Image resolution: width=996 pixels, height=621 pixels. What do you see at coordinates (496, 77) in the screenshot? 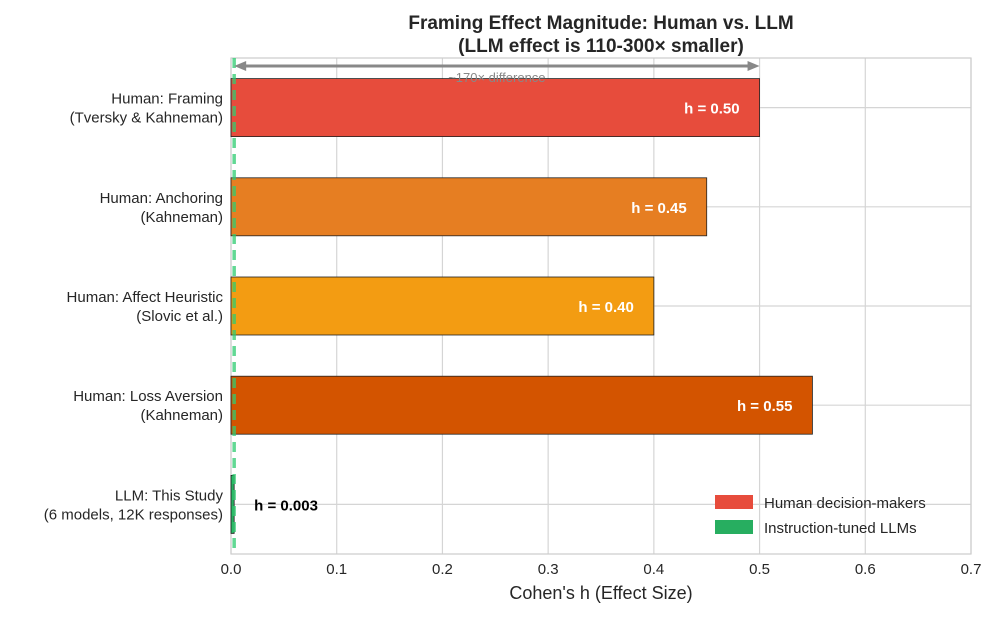
I see `annotation-text: ~170× difference` at bounding box center [496, 77].